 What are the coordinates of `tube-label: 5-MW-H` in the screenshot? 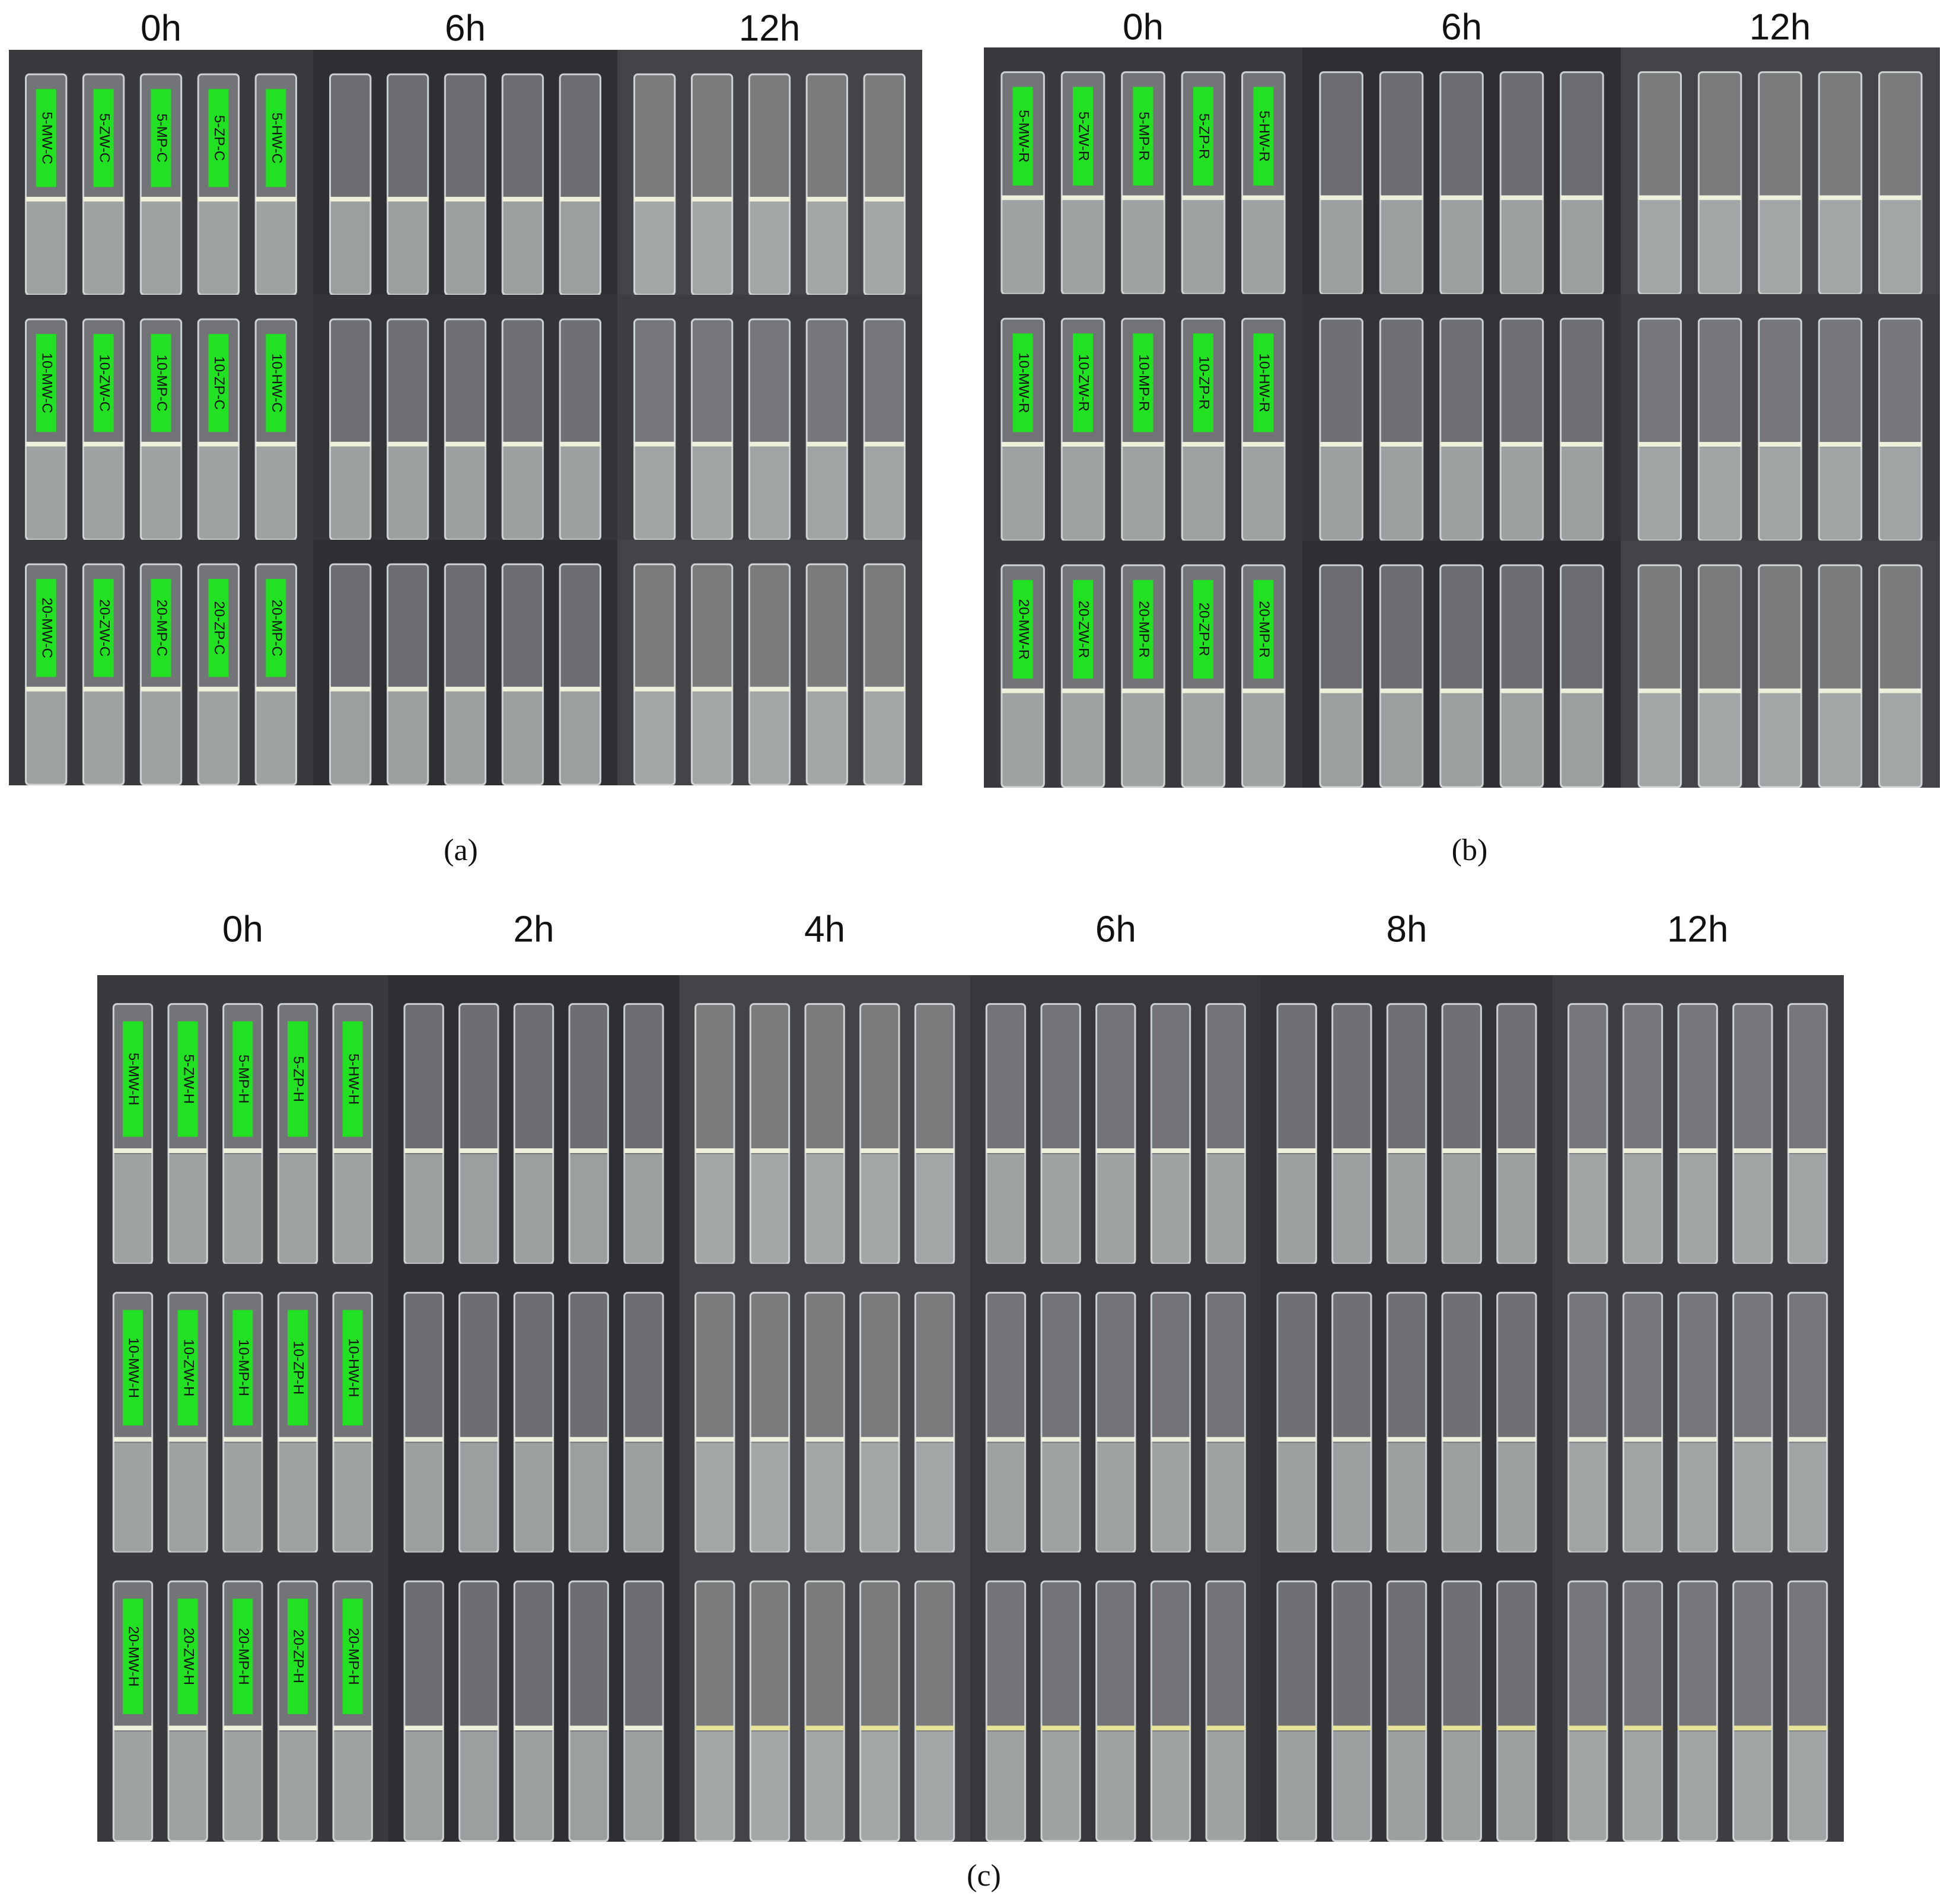 It's located at (134, 1079).